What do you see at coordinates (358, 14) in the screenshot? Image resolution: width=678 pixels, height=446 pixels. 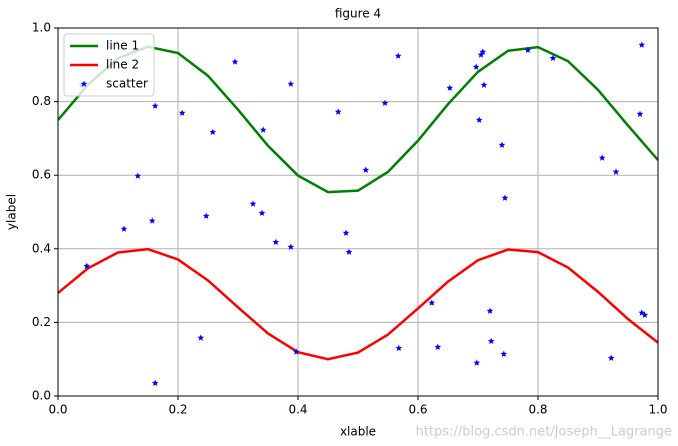 I see `chart-title: figure 4` at bounding box center [358, 14].